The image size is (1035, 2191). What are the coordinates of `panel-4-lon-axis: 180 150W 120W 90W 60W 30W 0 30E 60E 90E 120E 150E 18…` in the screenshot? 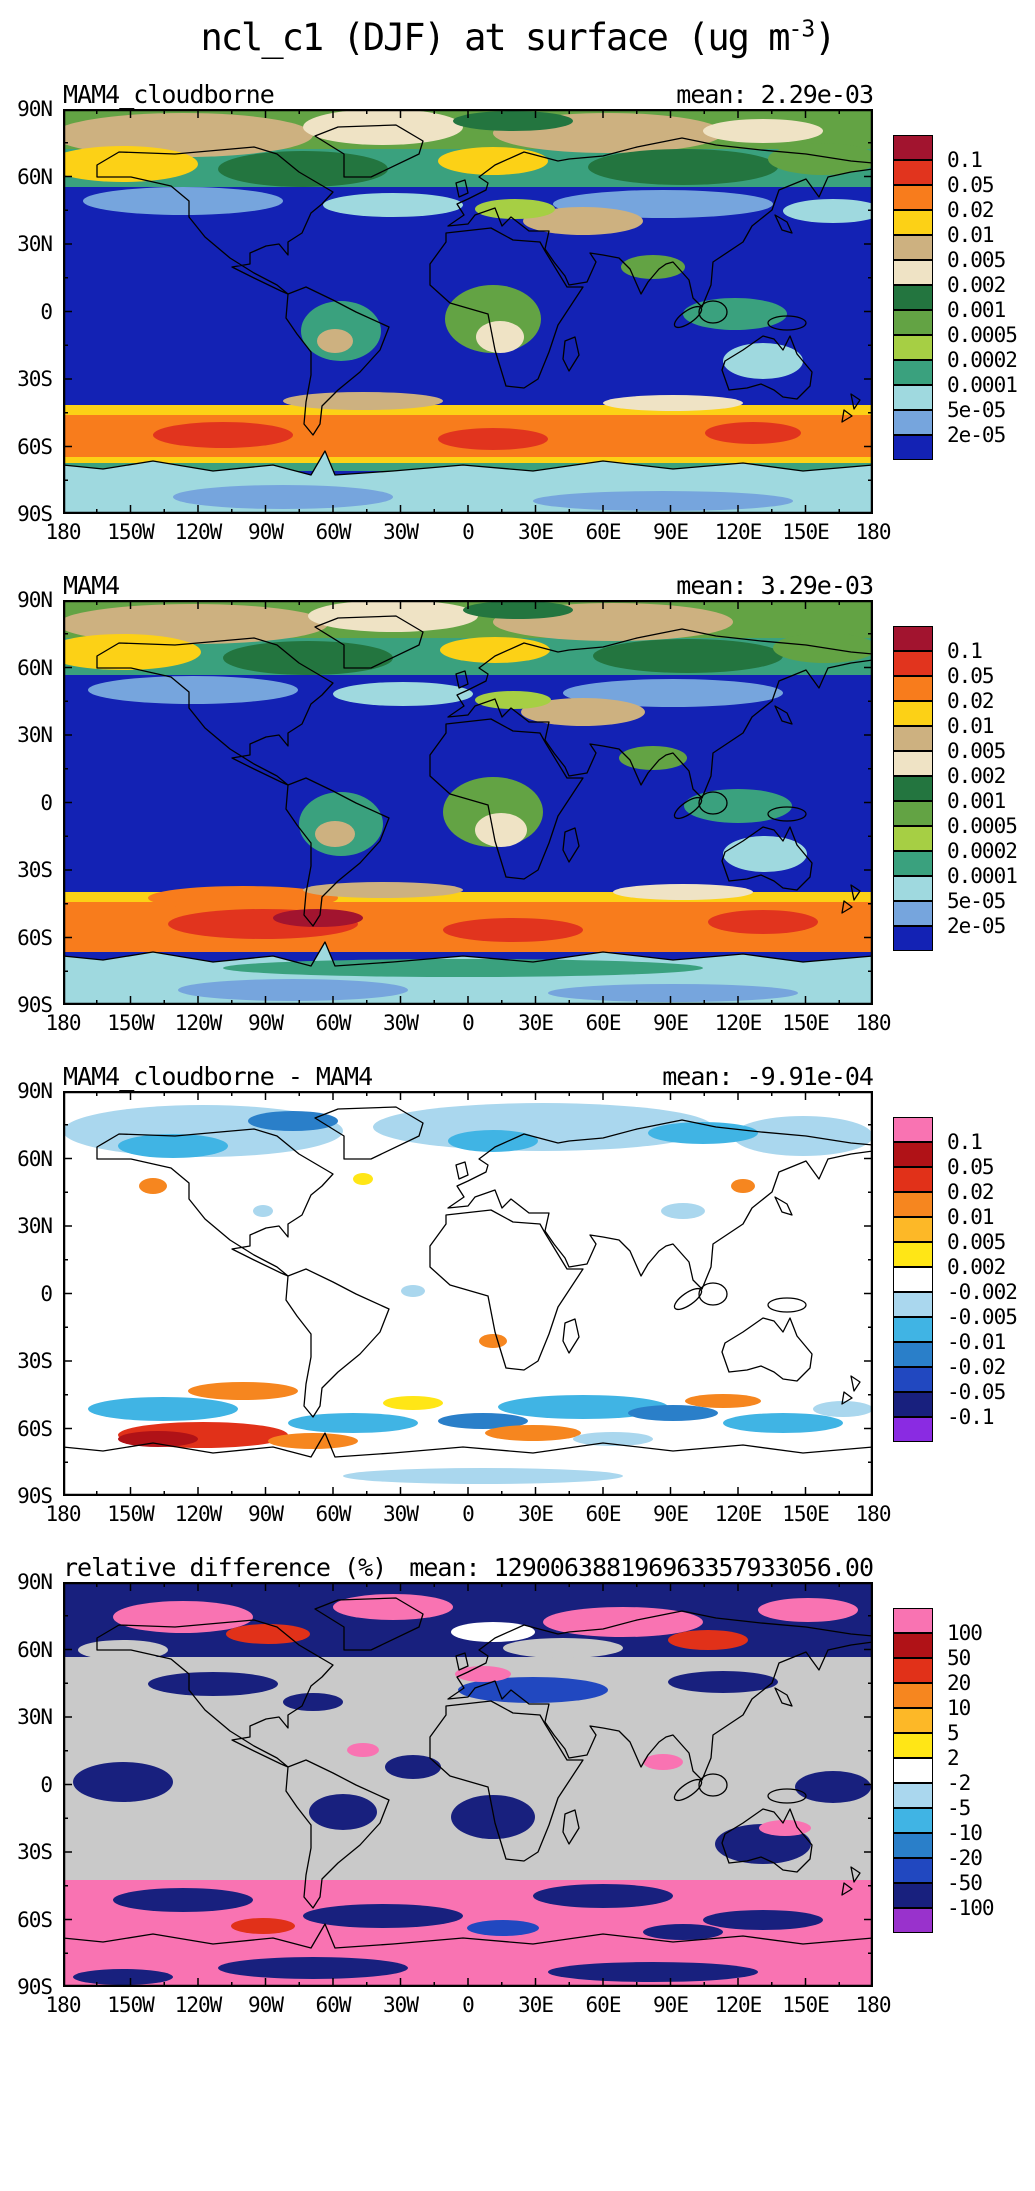 It's located at (469, 2006).